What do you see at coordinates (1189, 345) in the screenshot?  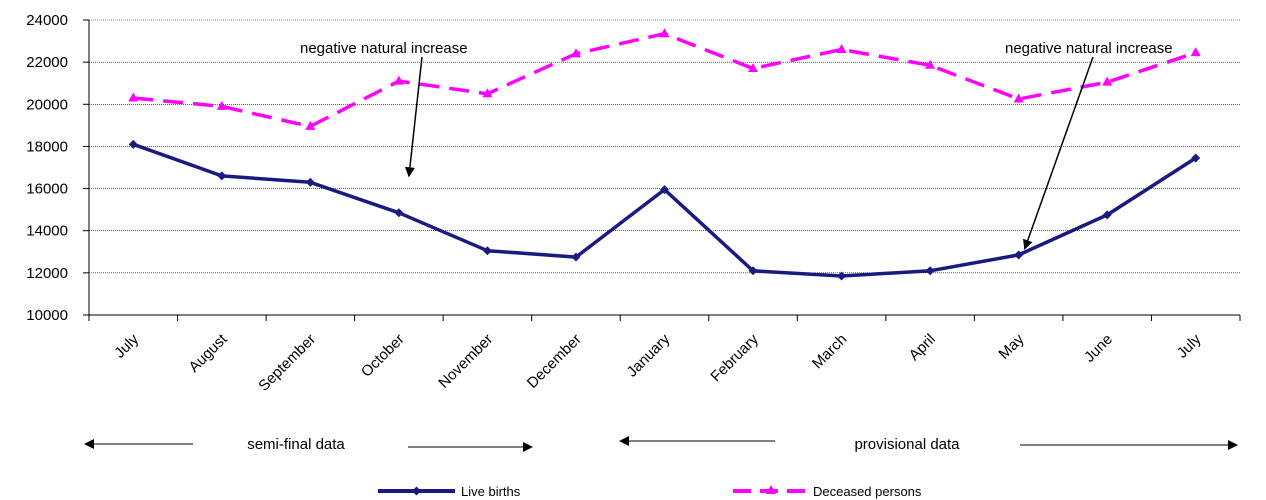 I see `x-tick-label-12: July` at bounding box center [1189, 345].